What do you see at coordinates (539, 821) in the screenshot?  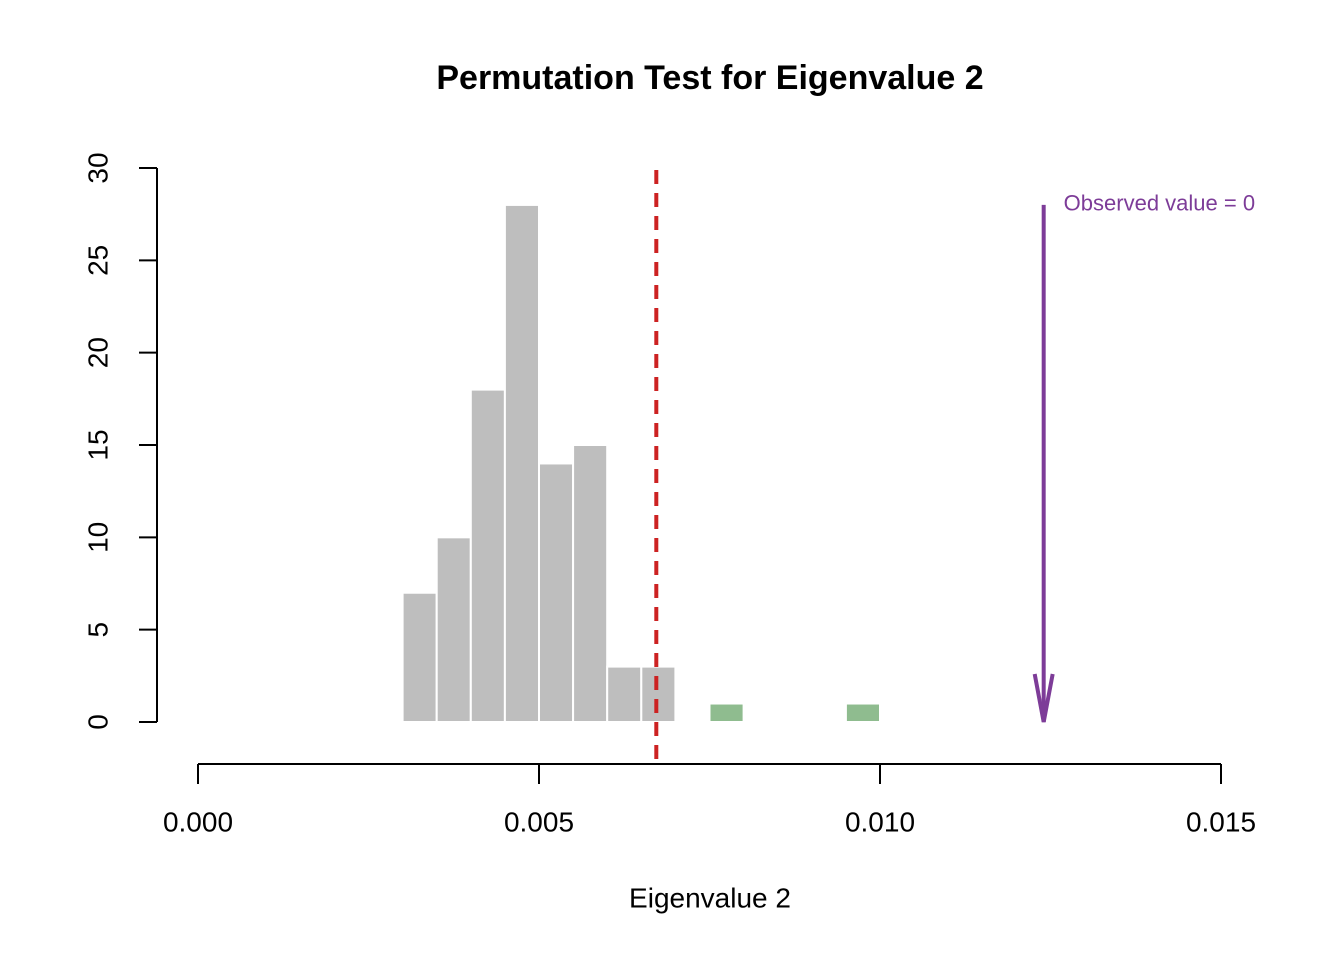 I see `x-tick-label: 0.005` at bounding box center [539, 821].